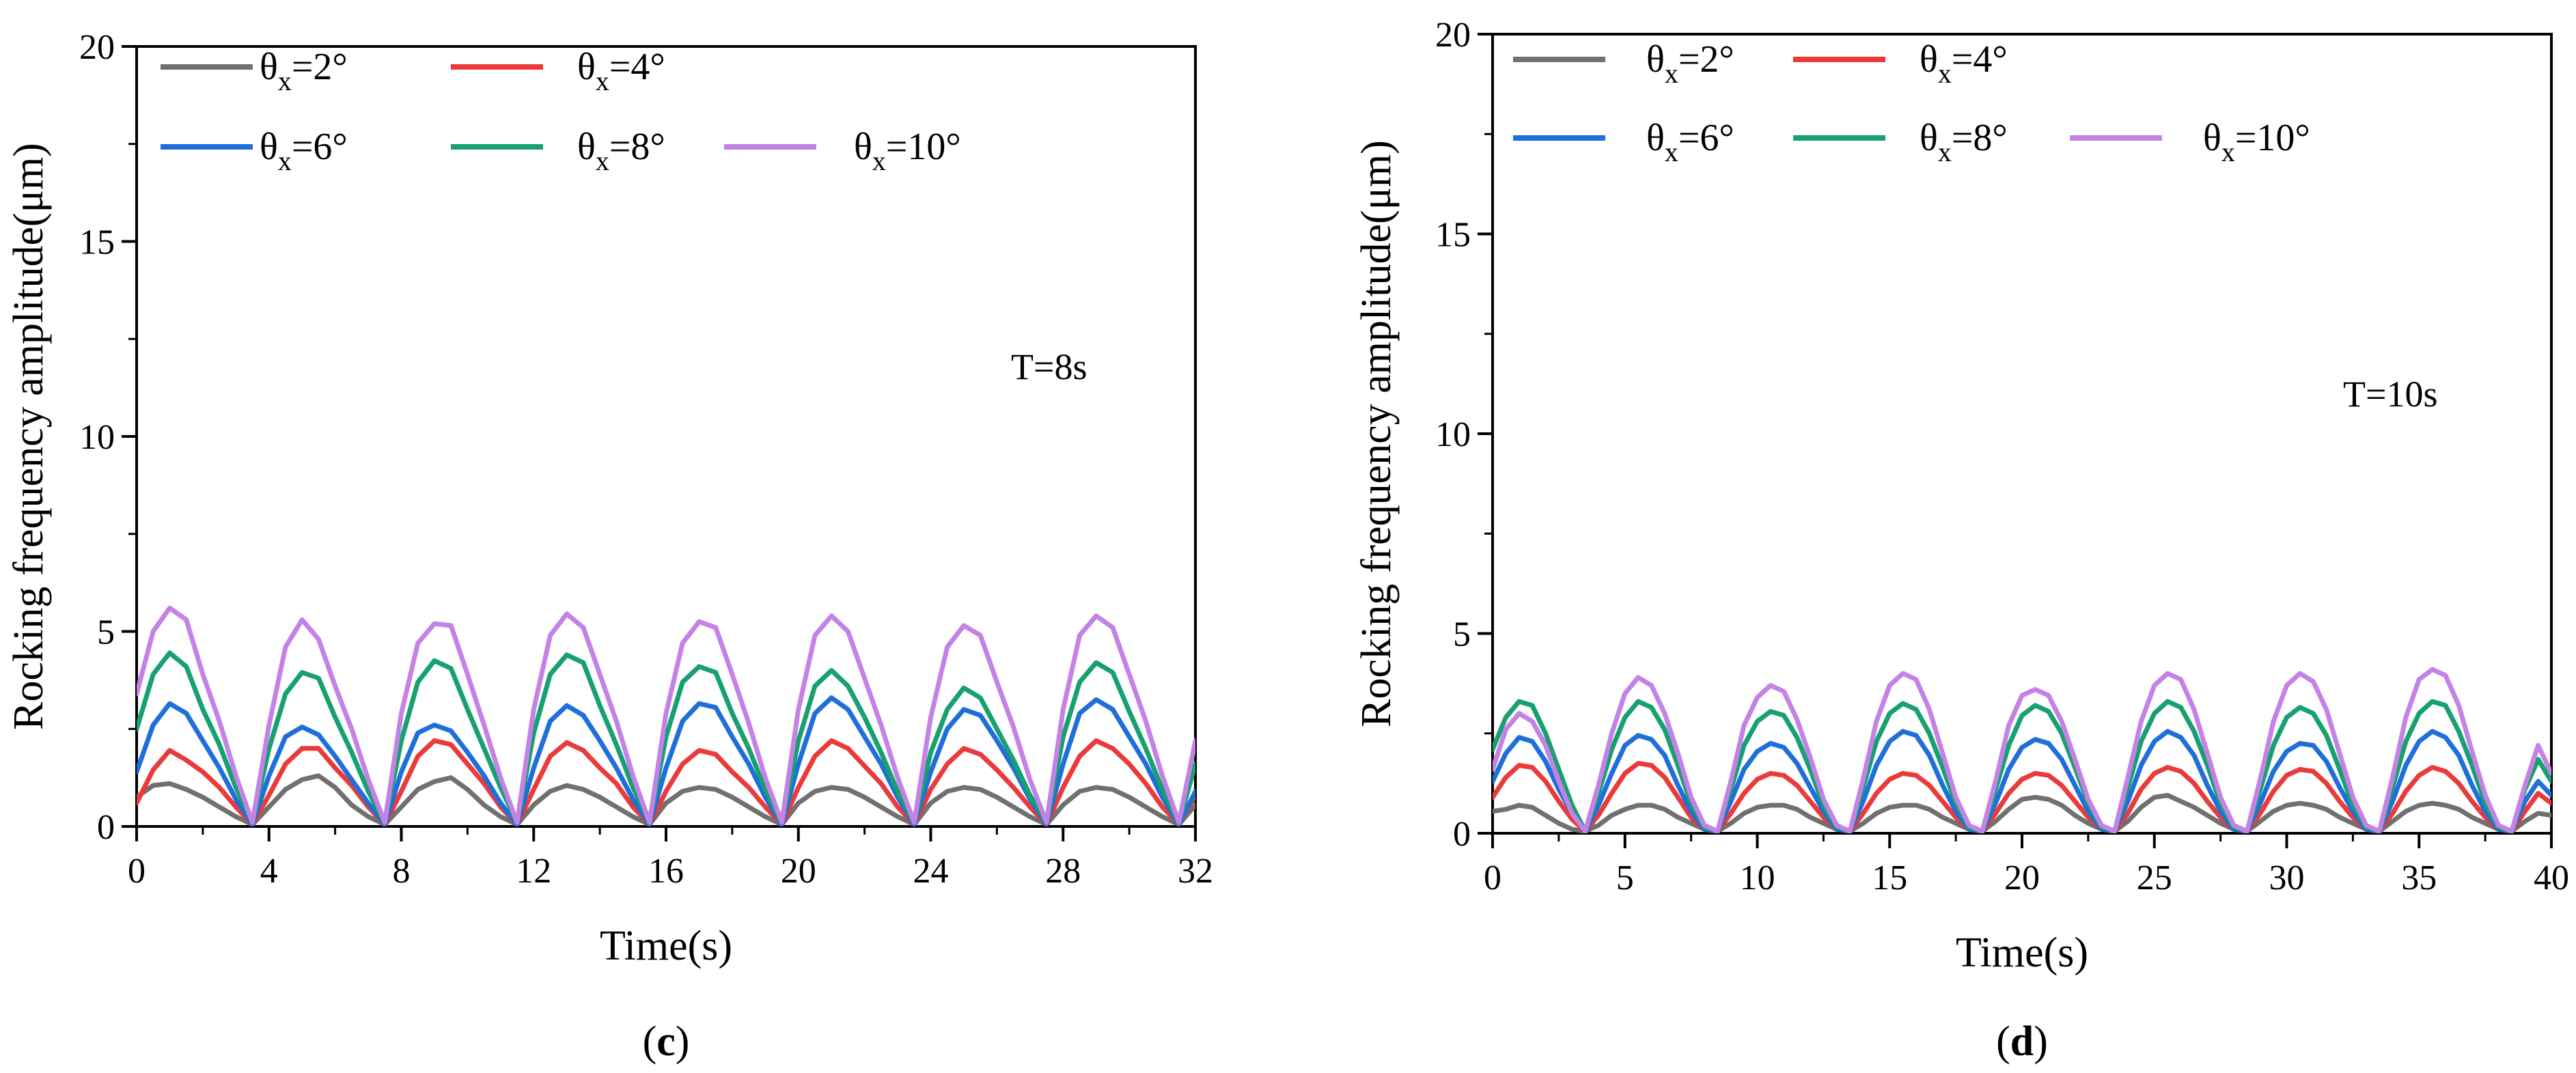 The image size is (2576, 1073). What do you see at coordinates (2390, 394) in the screenshot?
I see `period-annotation: T=10s` at bounding box center [2390, 394].